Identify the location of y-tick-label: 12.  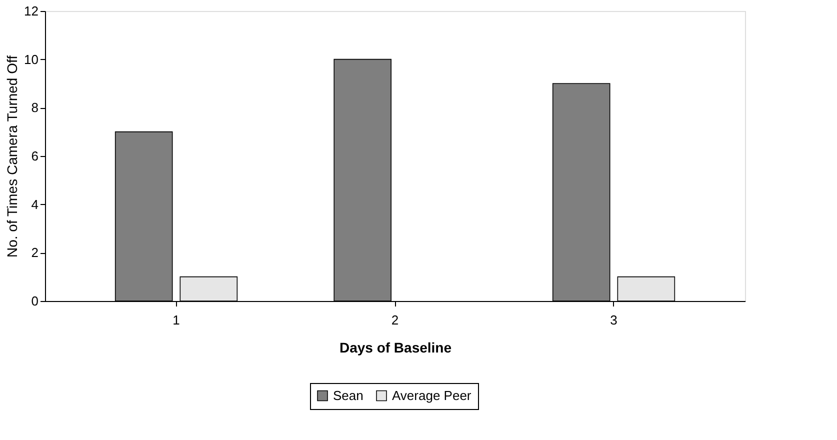
(31, 11).